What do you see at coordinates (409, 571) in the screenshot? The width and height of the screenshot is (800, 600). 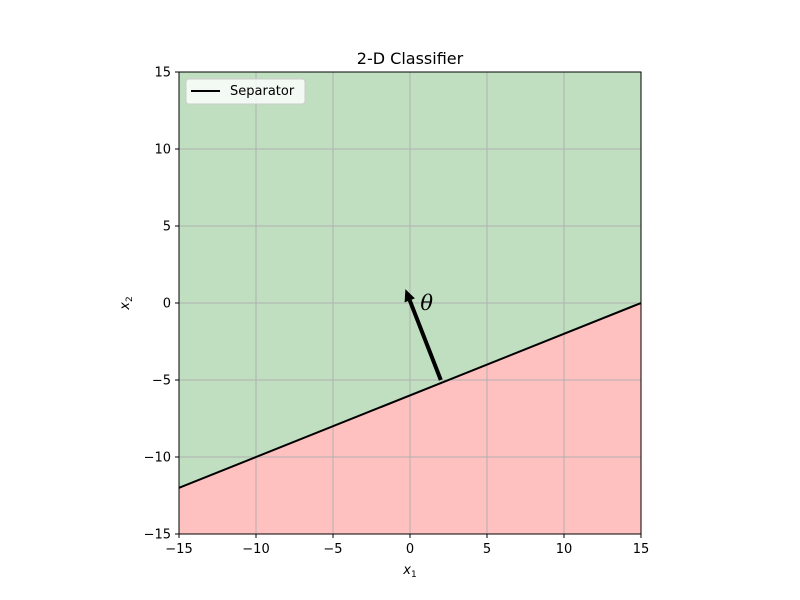 I see `x-axis-label: x1` at bounding box center [409, 571].